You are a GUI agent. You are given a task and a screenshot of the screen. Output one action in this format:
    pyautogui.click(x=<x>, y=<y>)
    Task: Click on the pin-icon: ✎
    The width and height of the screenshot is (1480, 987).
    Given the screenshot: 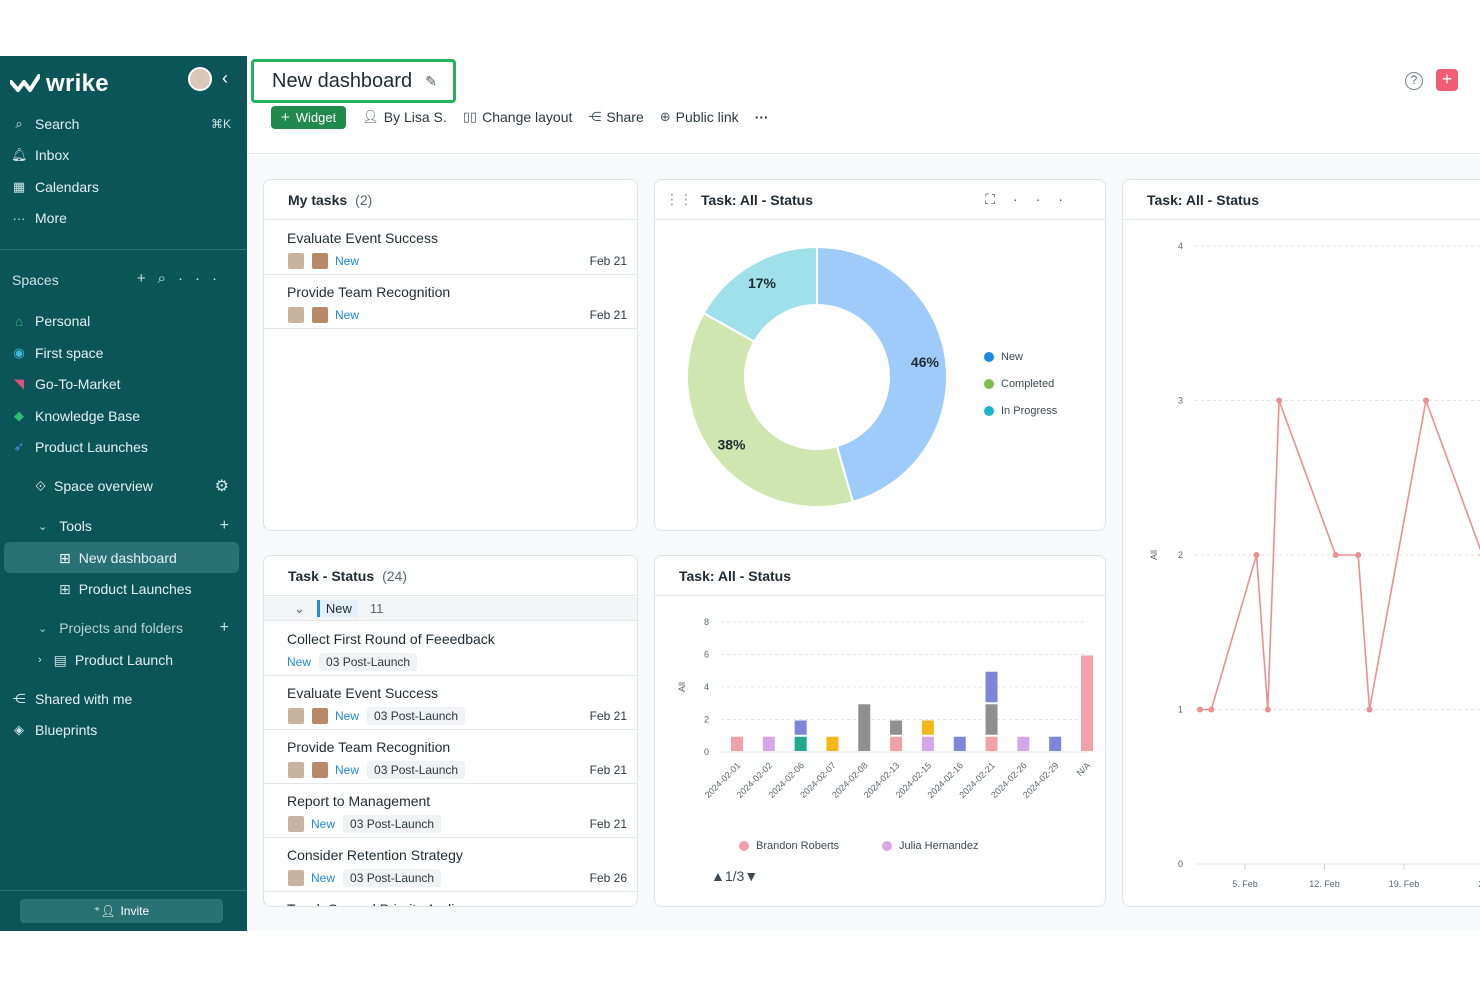 What is the action you would take?
    pyautogui.click(x=431, y=80)
    